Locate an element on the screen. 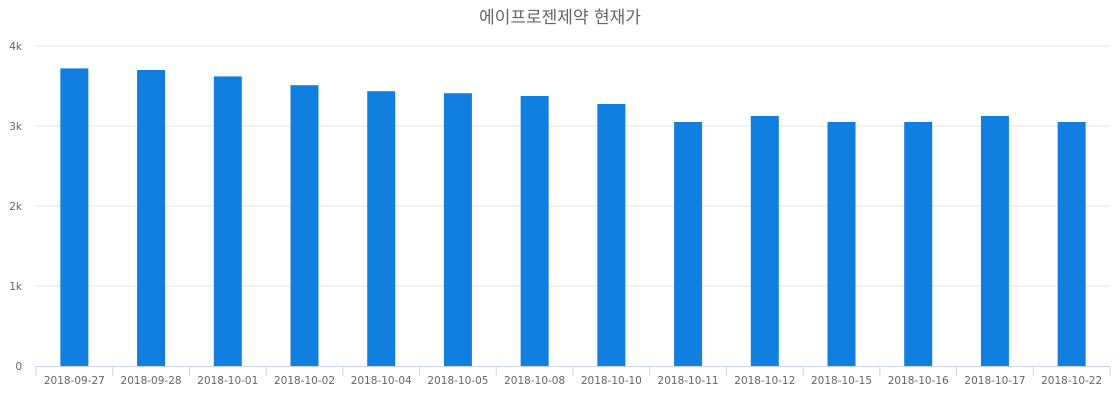 The image size is (1120, 400). x-tick-label: 2018-10-17 is located at coordinates (994, 381).